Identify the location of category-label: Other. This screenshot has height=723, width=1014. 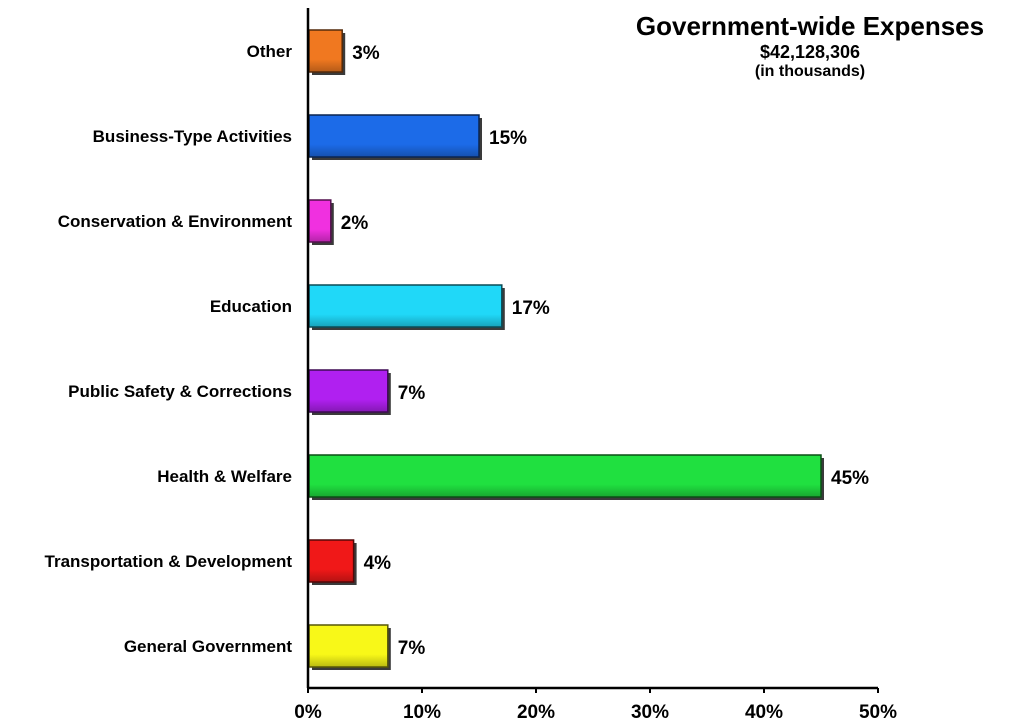
(270, 51).